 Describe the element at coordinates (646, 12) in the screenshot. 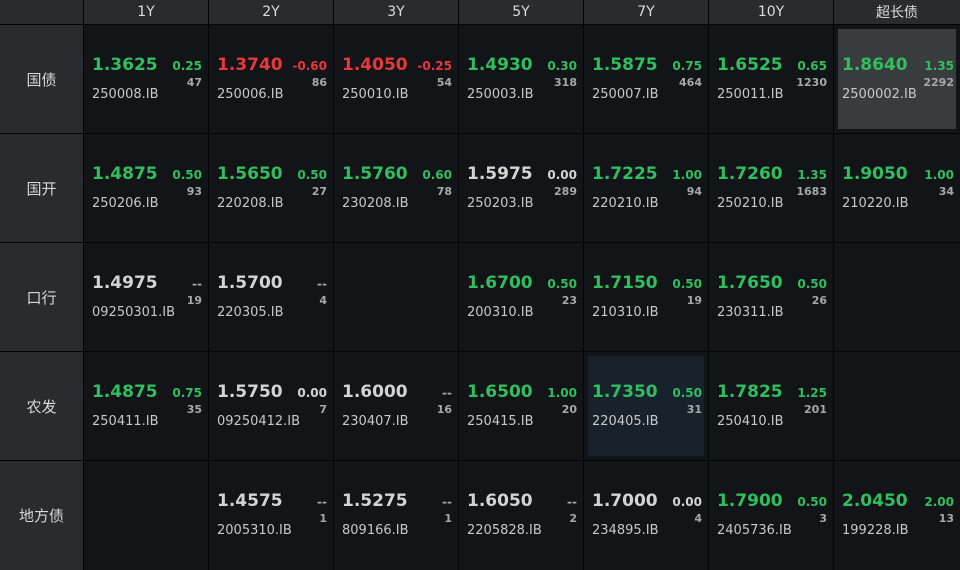

I see `column-header: 7Y` at that location.